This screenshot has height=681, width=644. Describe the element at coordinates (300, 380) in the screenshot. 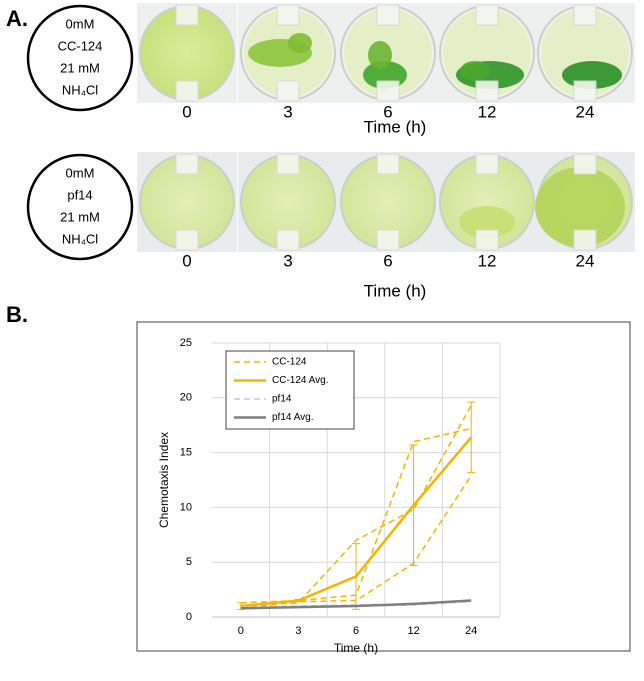

I see `legend-label: CC-124 Avg.` at that location.